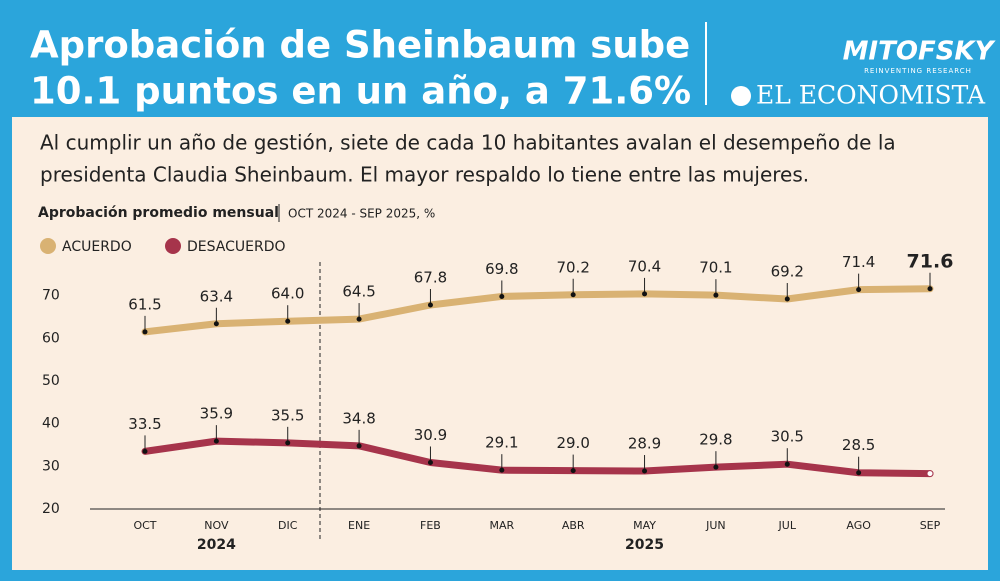 Image resolution: width=1000 pixels, height=581 pixels. What do you see at coordinates (644, 545) in the screenshot?
I see `year-label: 2025` at bounding box center [644, 545].